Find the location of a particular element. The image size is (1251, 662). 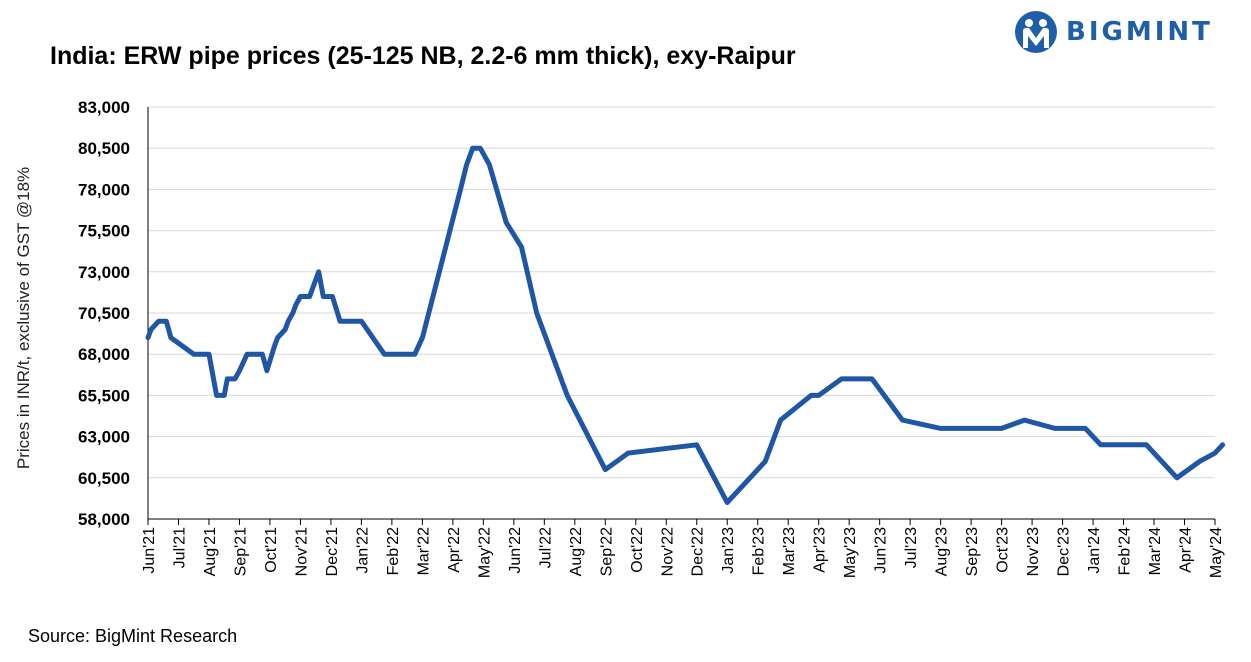

y-tick-label: 60,500 is located at coordinates (104, 478).